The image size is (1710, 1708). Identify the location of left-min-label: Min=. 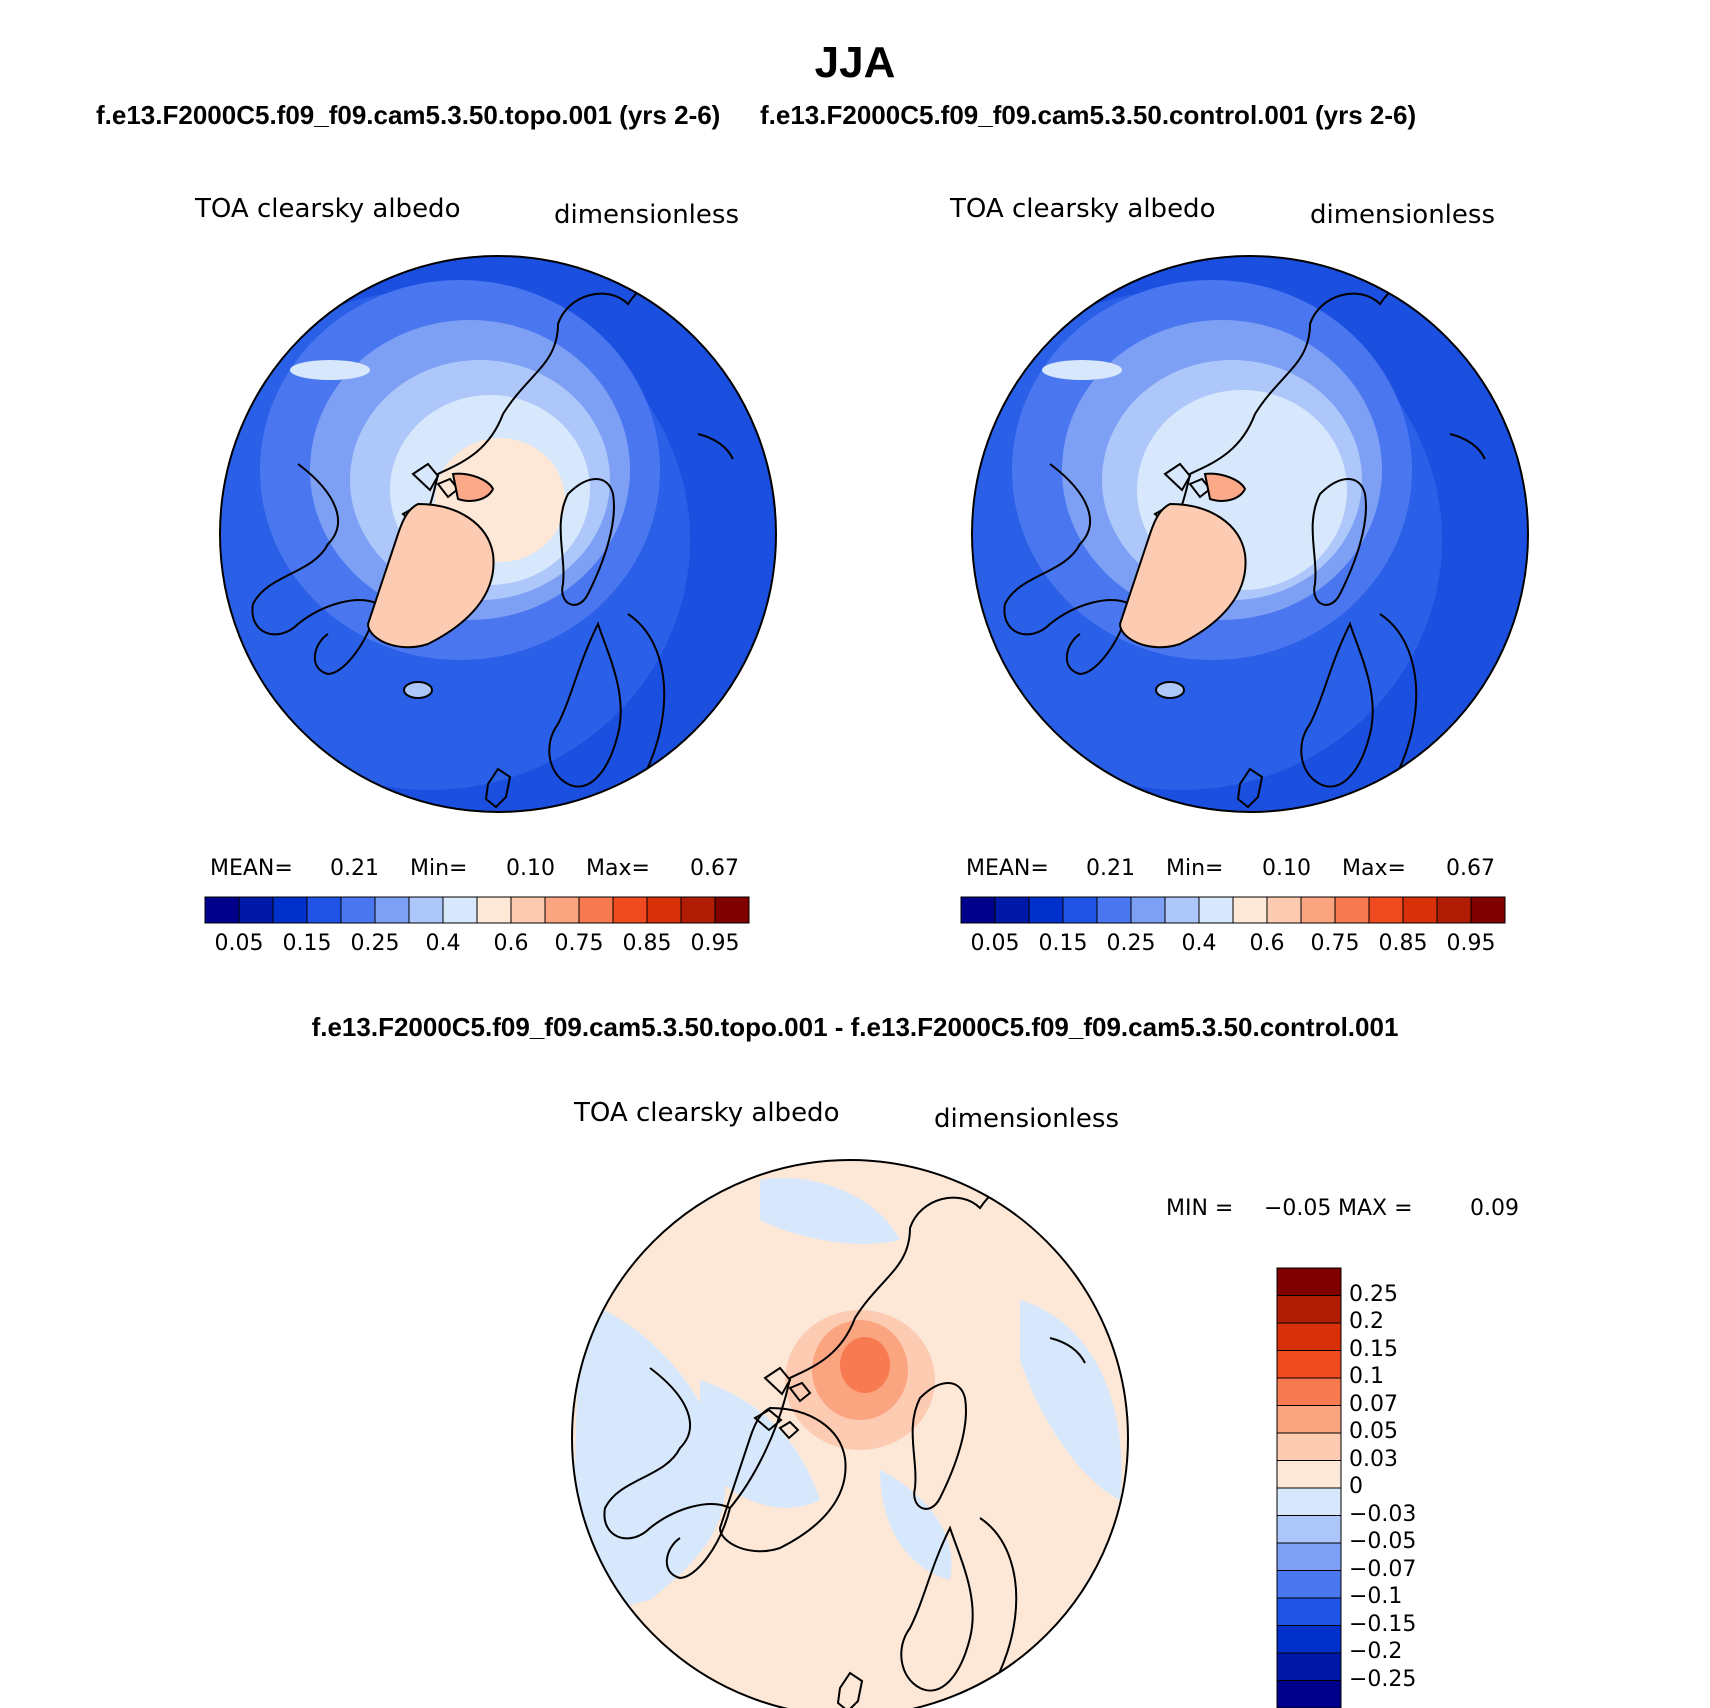
(439, 868).